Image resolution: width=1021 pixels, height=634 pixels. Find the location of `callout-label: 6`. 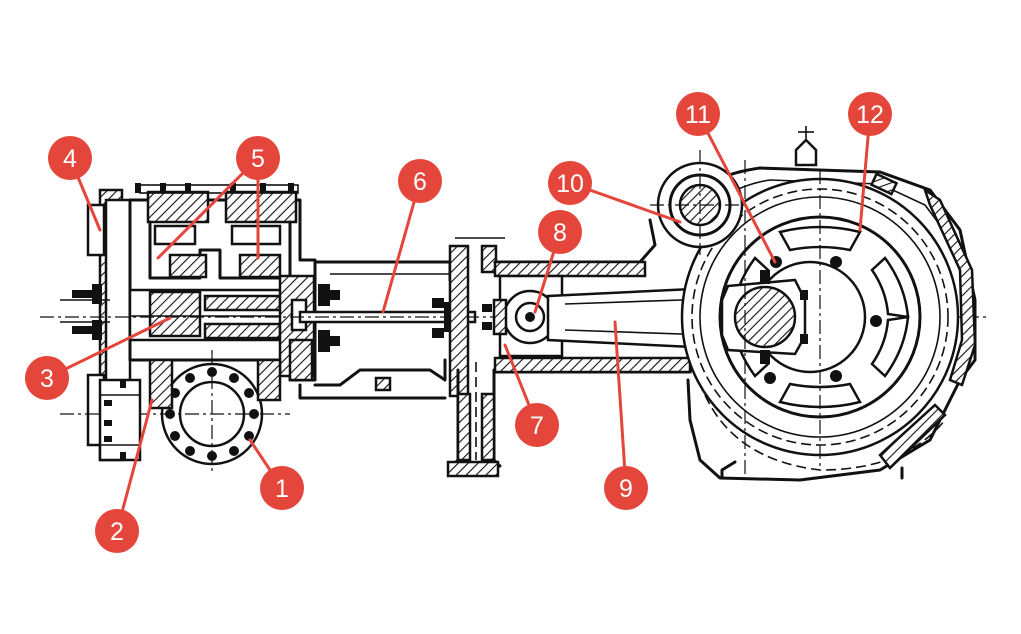

callout-label: 6 is located at coordinates (420, 182).